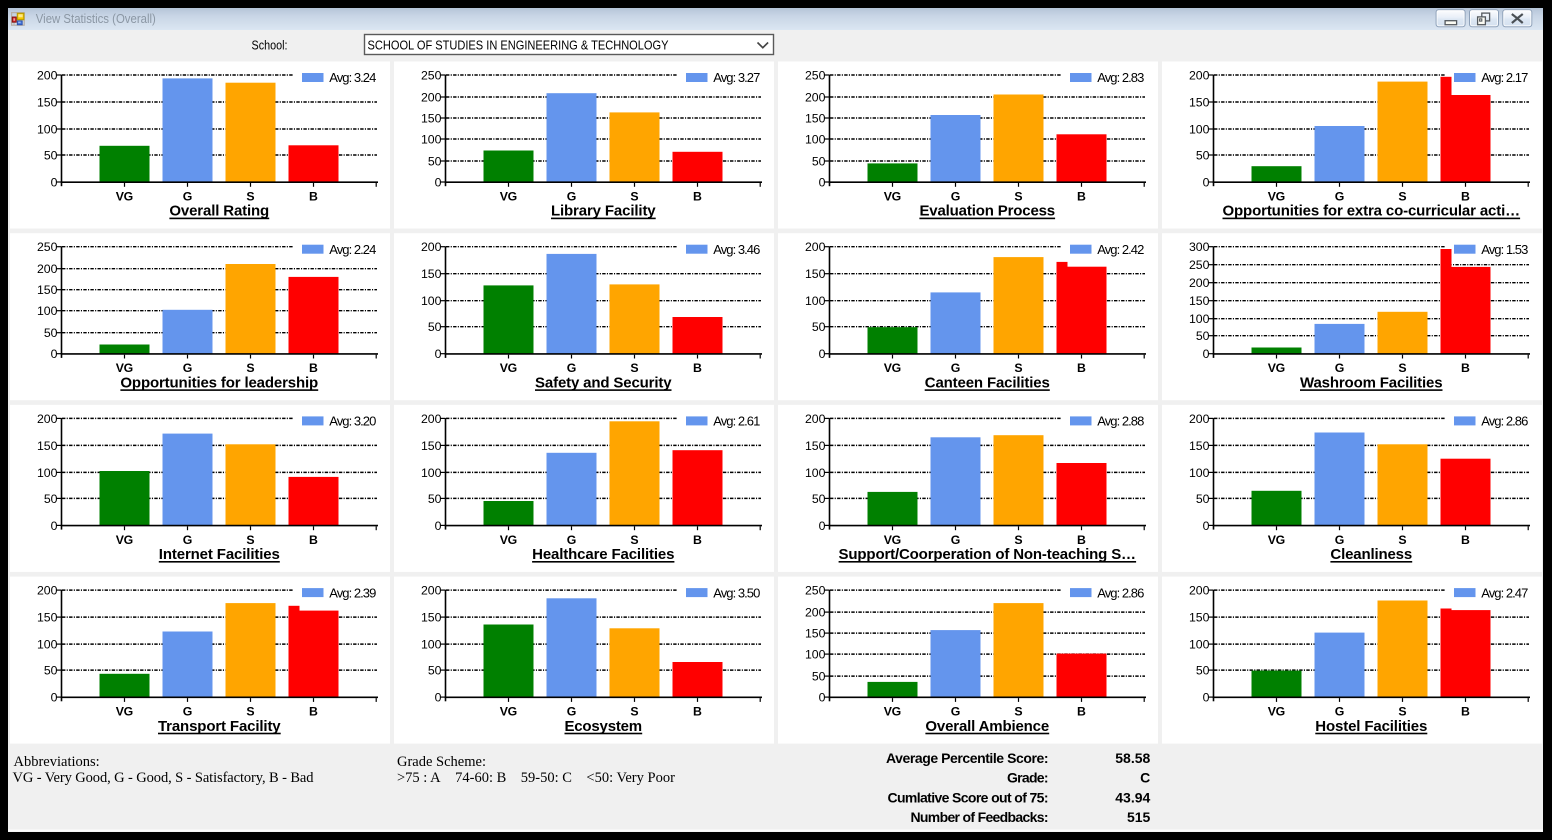 The height and width of the screenshot is (840, 1552). What do you see at coordinates (536, 778) in the screenshot?
I see `svg-text:>75 : A 74-60: B 59-50:: >75 : A 74-60: B 59-50: C <50: Very Poor` at bounding box center [536, 778].